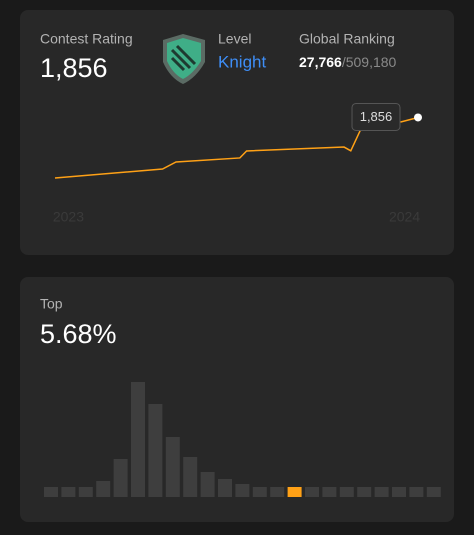  What do you see at coordinates (418, 117) in the screenshot?
I see `last-point` at bounding box center [418, 117].